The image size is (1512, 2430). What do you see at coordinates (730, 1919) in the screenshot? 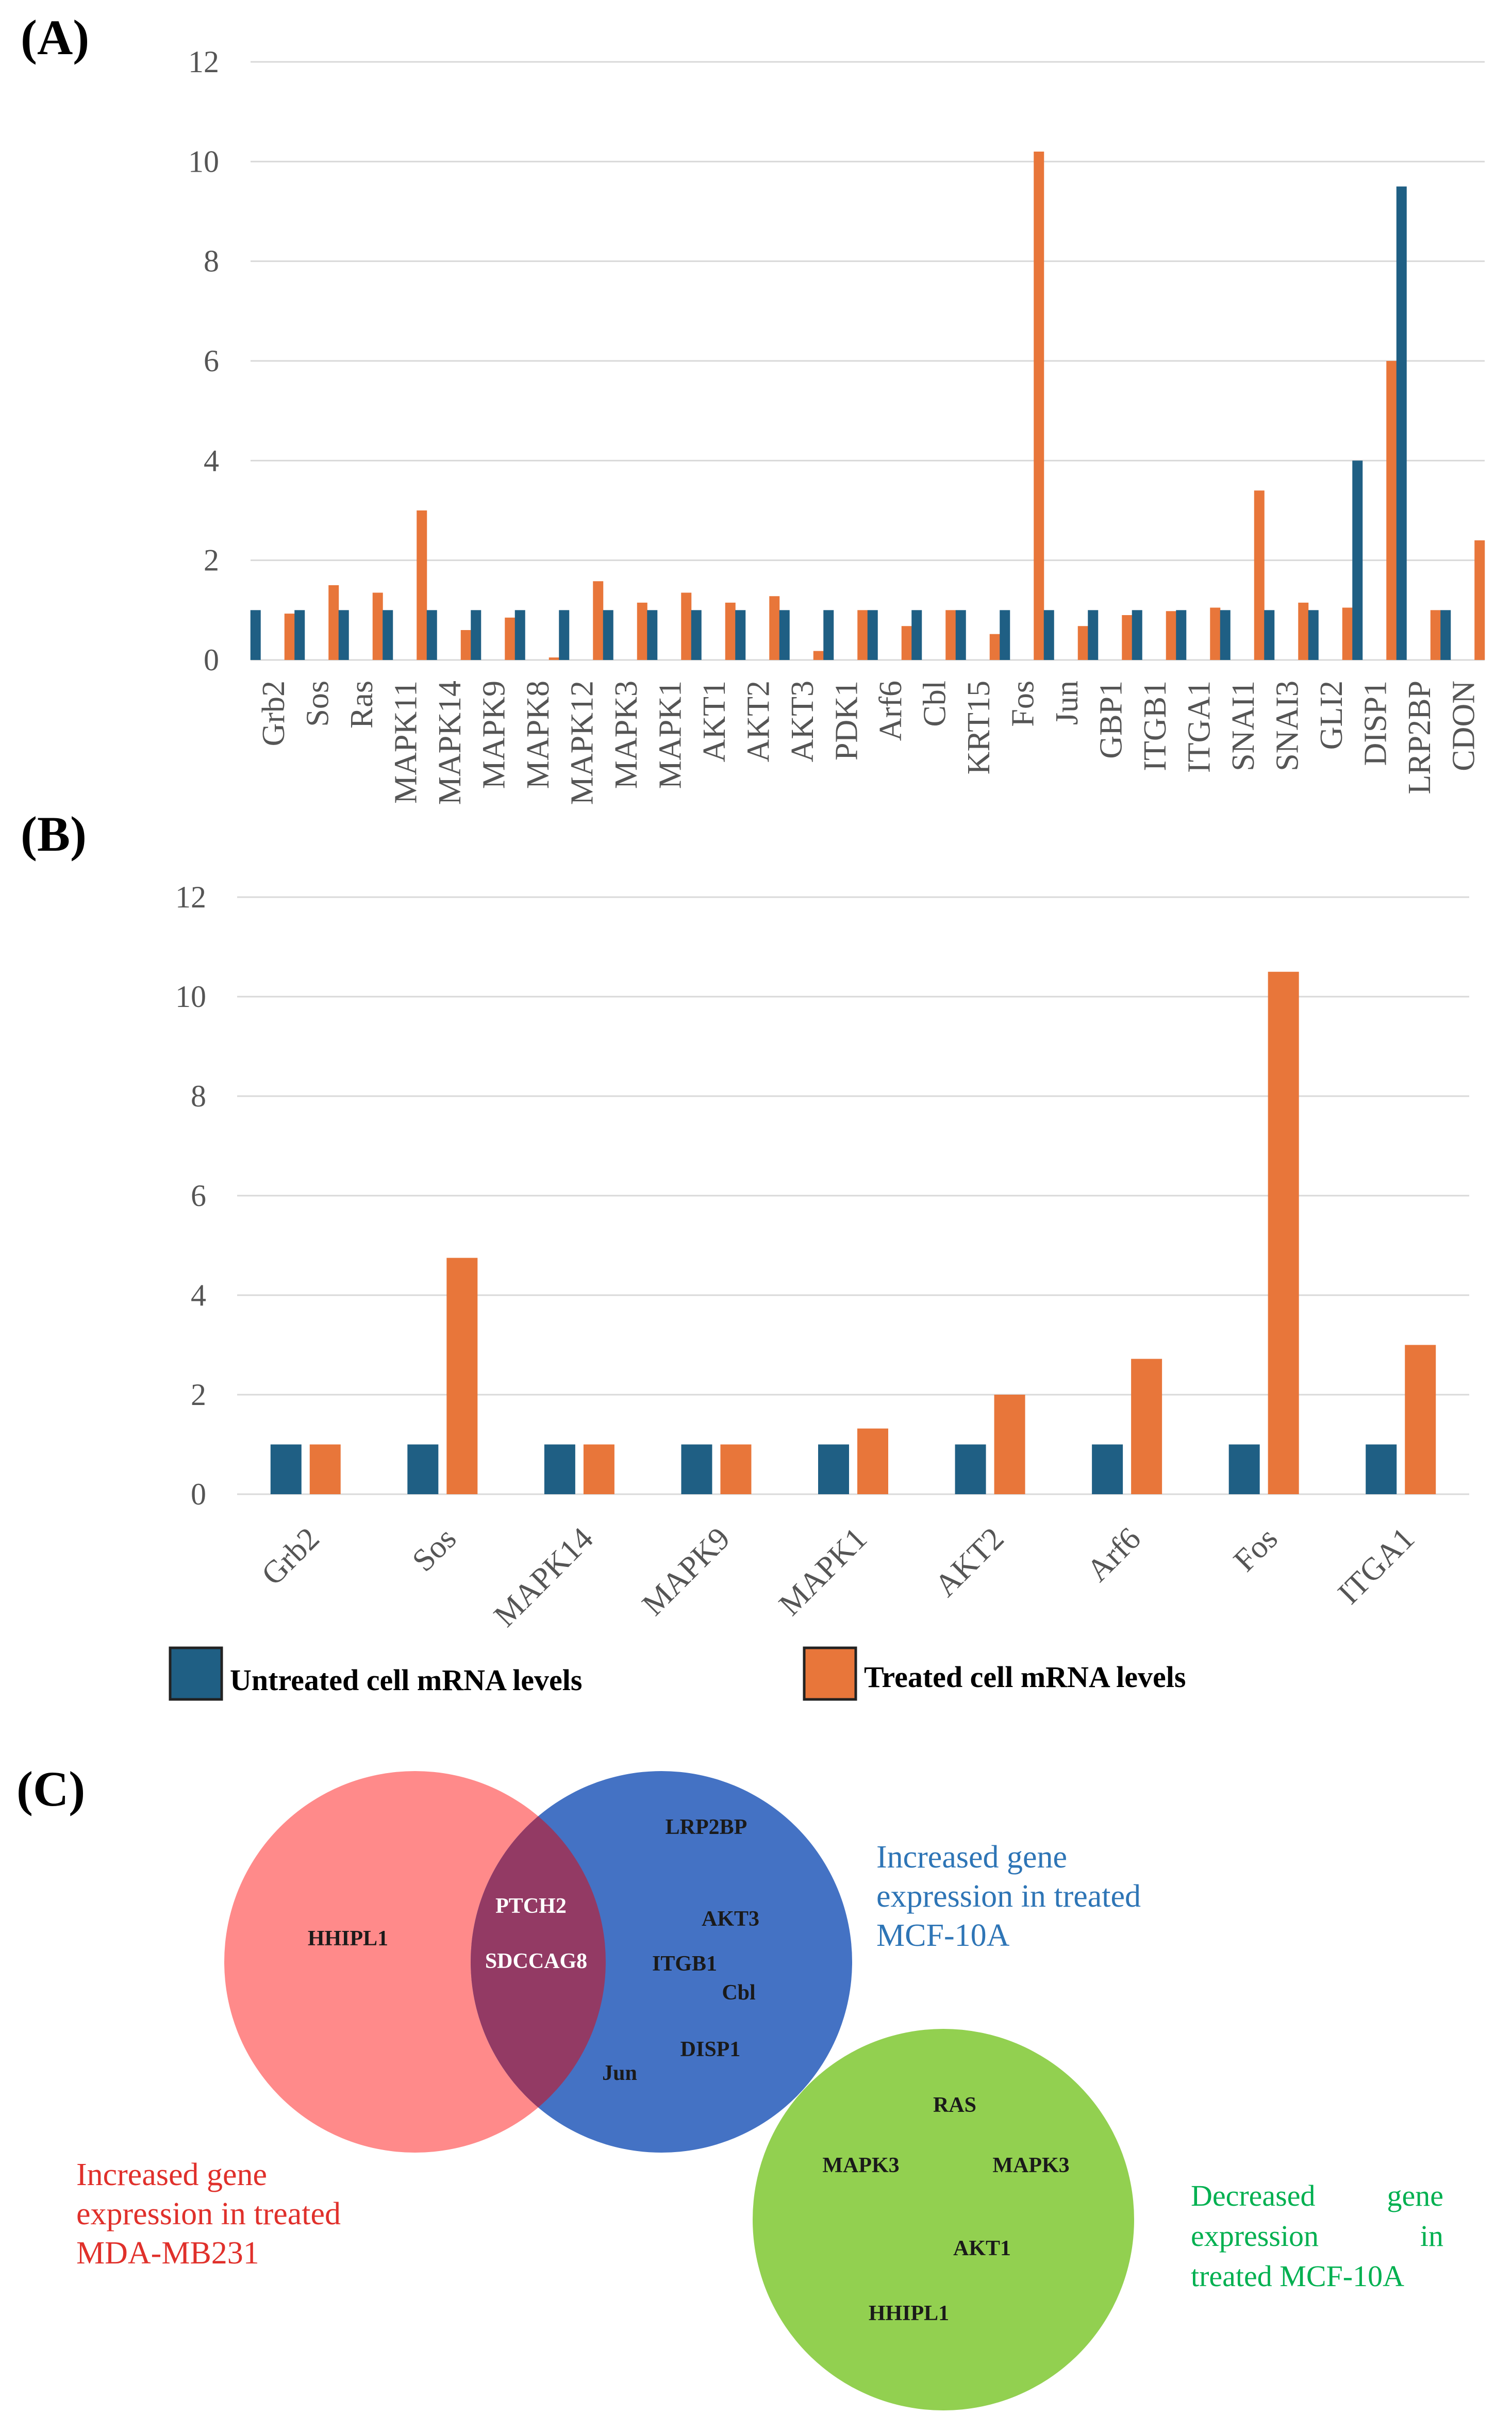
I see `venn-blue-gene: AKT3` at bounding box center [730, 1919].